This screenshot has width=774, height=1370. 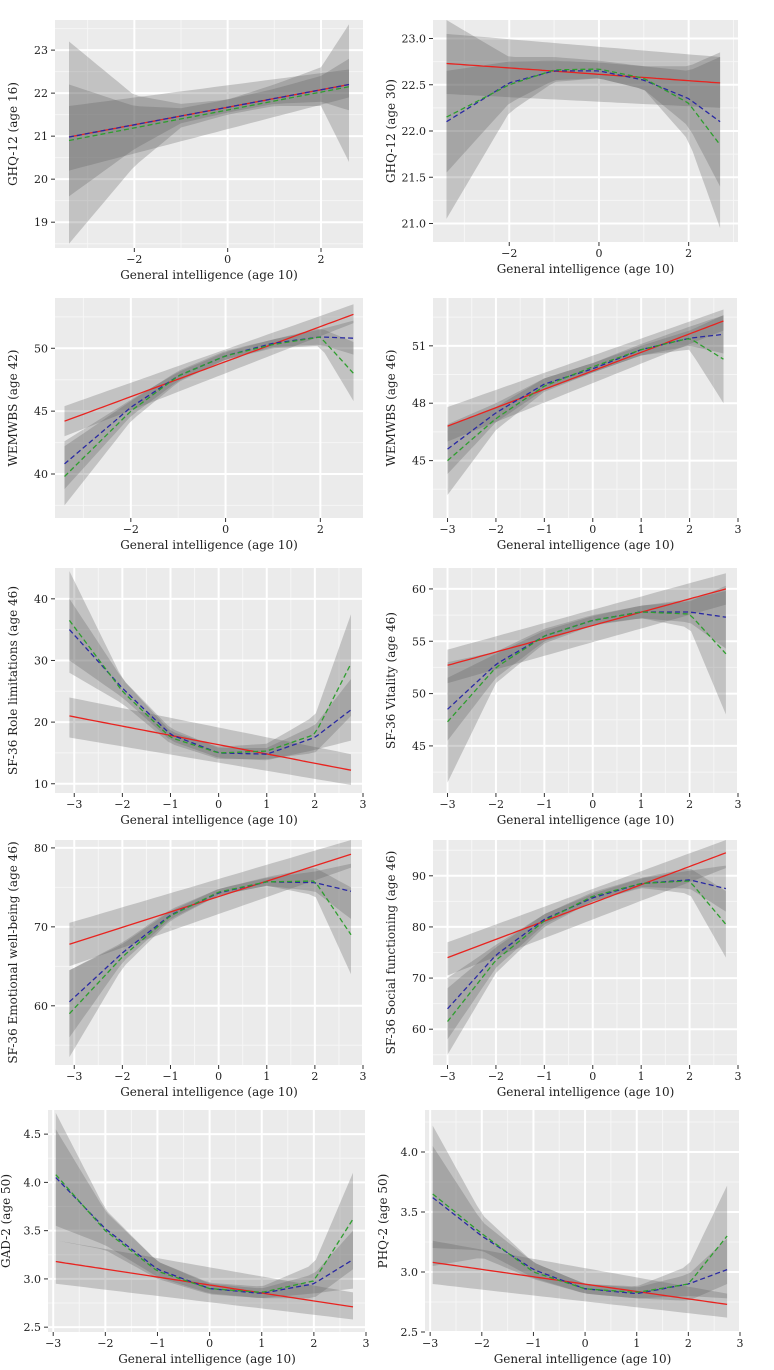 I want to click on y-tick-label: 2.5, so click(x=33, y=1327).